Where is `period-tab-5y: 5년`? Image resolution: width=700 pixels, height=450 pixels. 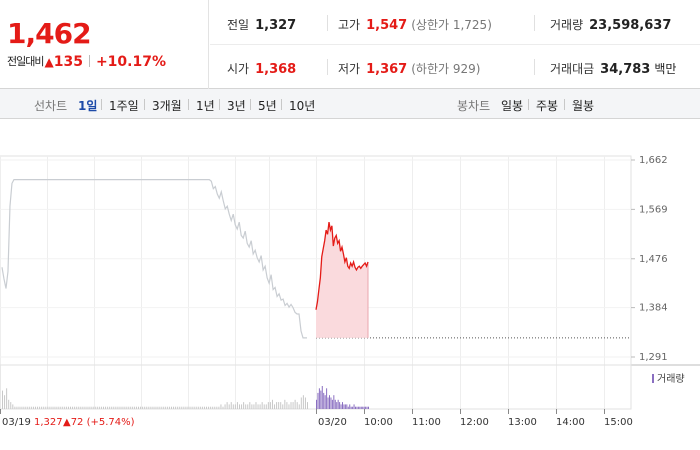 period-tab-5y: 5년 is located at coordinates (267, 106).